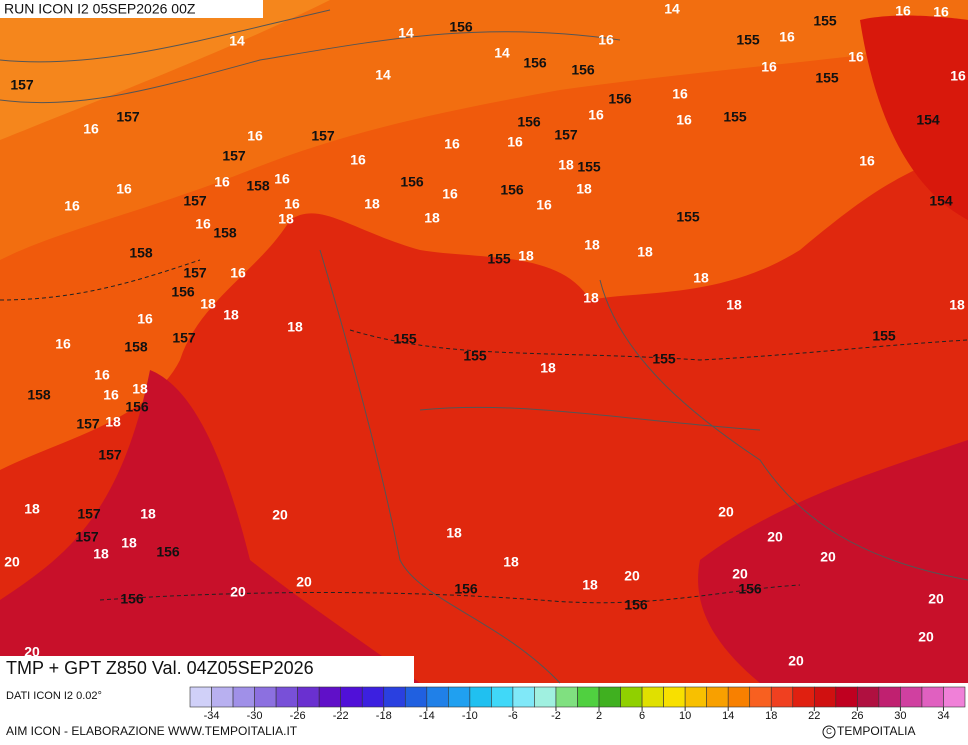  What do you see at coordinates (255, 716) in the screenshot?
I see `tick-label: -30` at bounding box center [255, 716].